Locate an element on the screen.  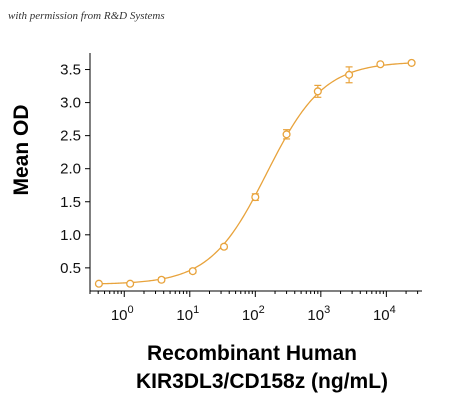
y-ticks-group: 0.5 1.0 1.5 2.0 2.5 3.0 3.5 is located at coordinates (75, 169).